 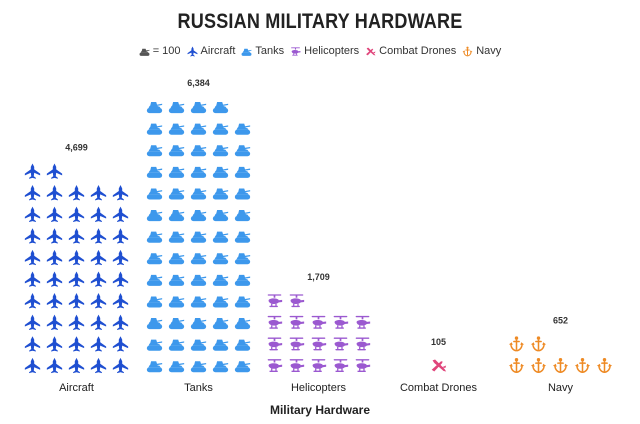 I want to click on legend-item-tanks: Tanks, so click(x=262, y=51).